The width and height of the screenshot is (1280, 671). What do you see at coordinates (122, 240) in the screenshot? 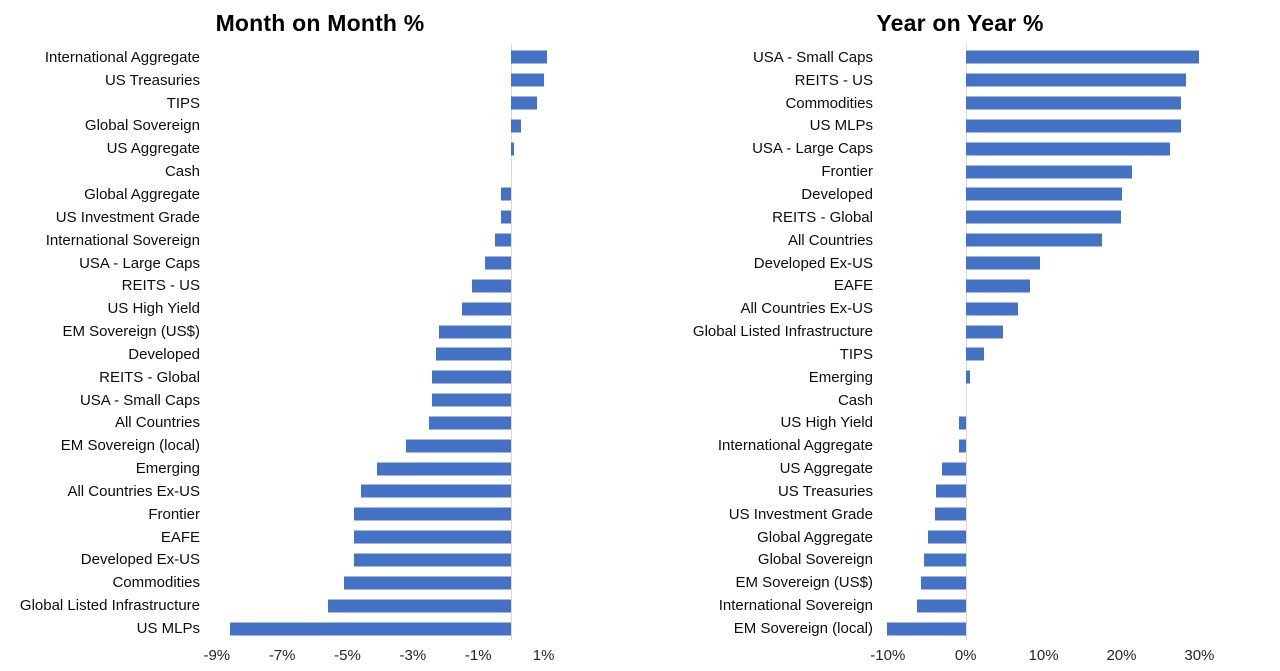
I see `category-label: International Sovereign` at bounding box center [122, 240].